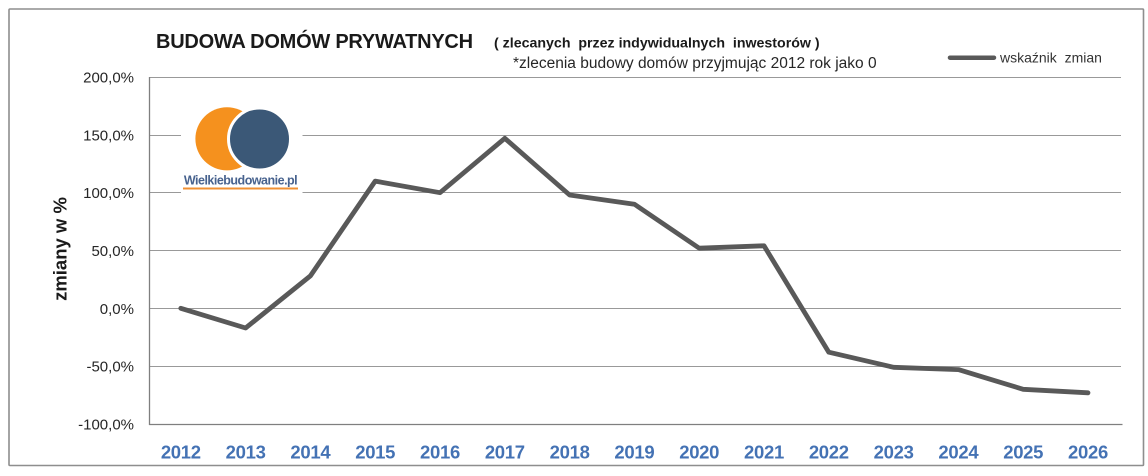 This screenshot has width=1148, height=476. Describe the element at coordinates (958, 451) in the screenshot. I see `svg-text: 2024` at that location.